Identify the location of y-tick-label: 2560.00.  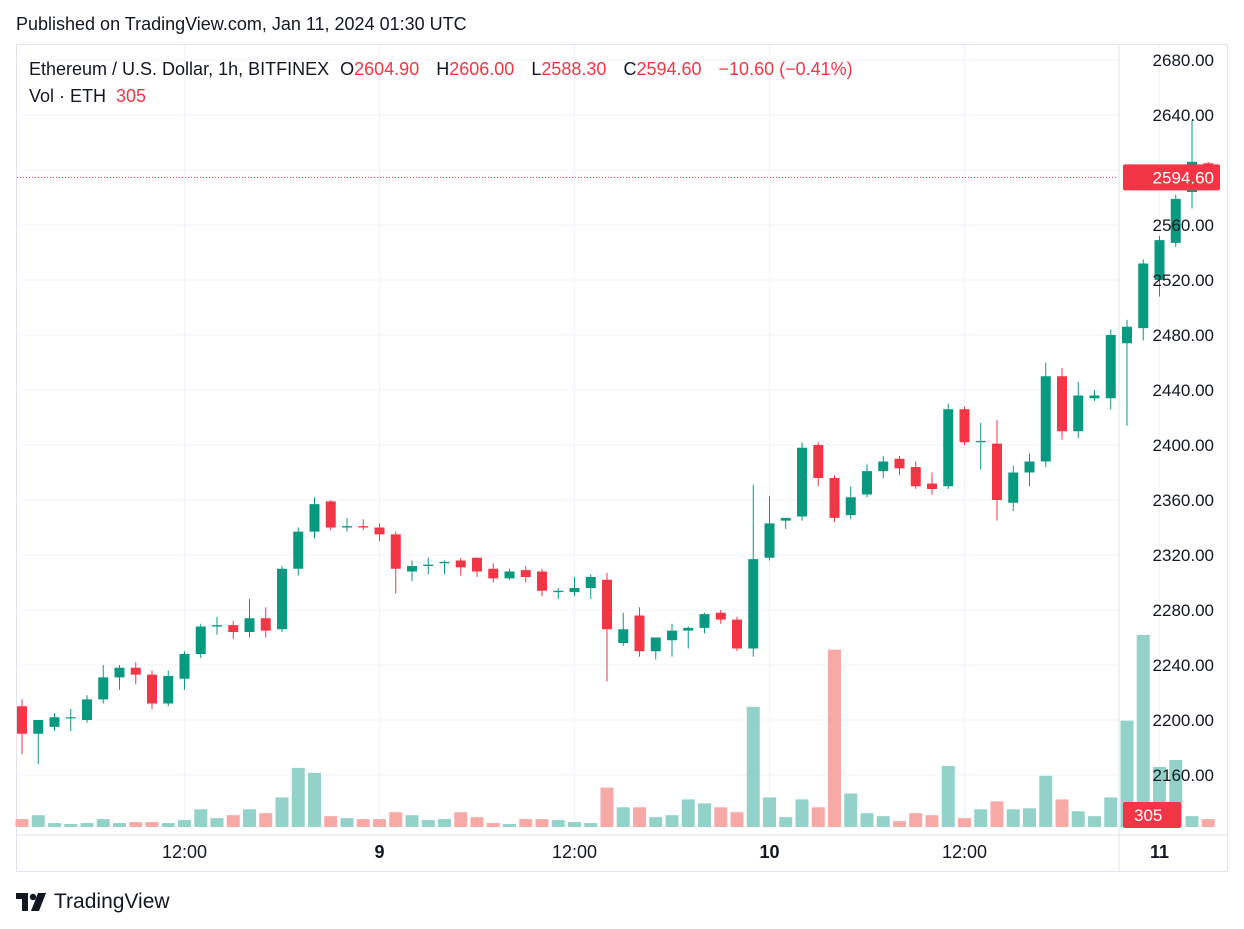
(1183, 225).